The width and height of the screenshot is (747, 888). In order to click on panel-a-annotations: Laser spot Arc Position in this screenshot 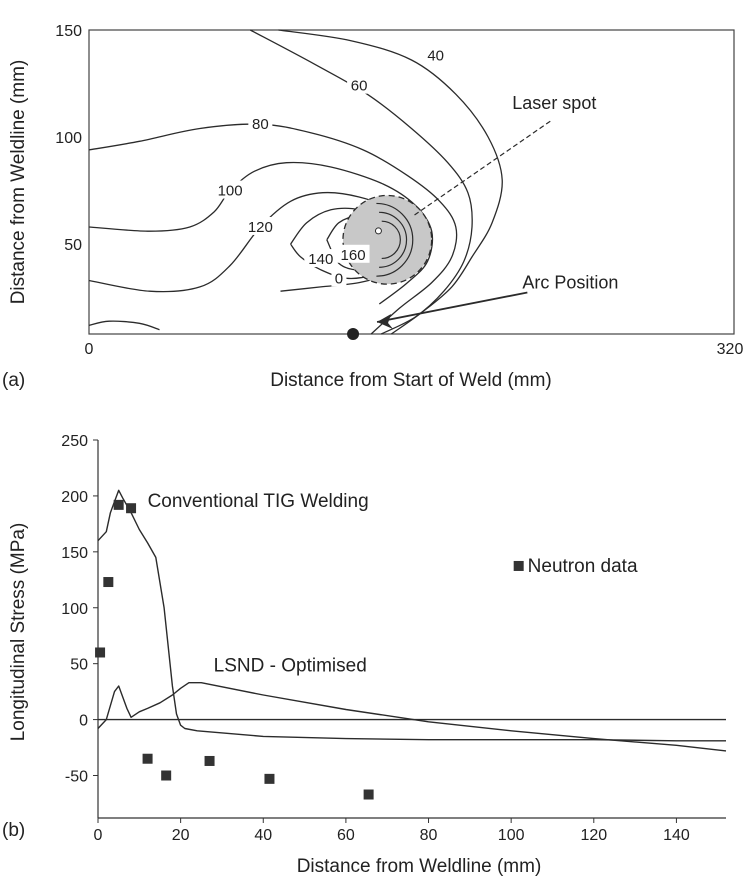, I will do `click(482, 216)`.